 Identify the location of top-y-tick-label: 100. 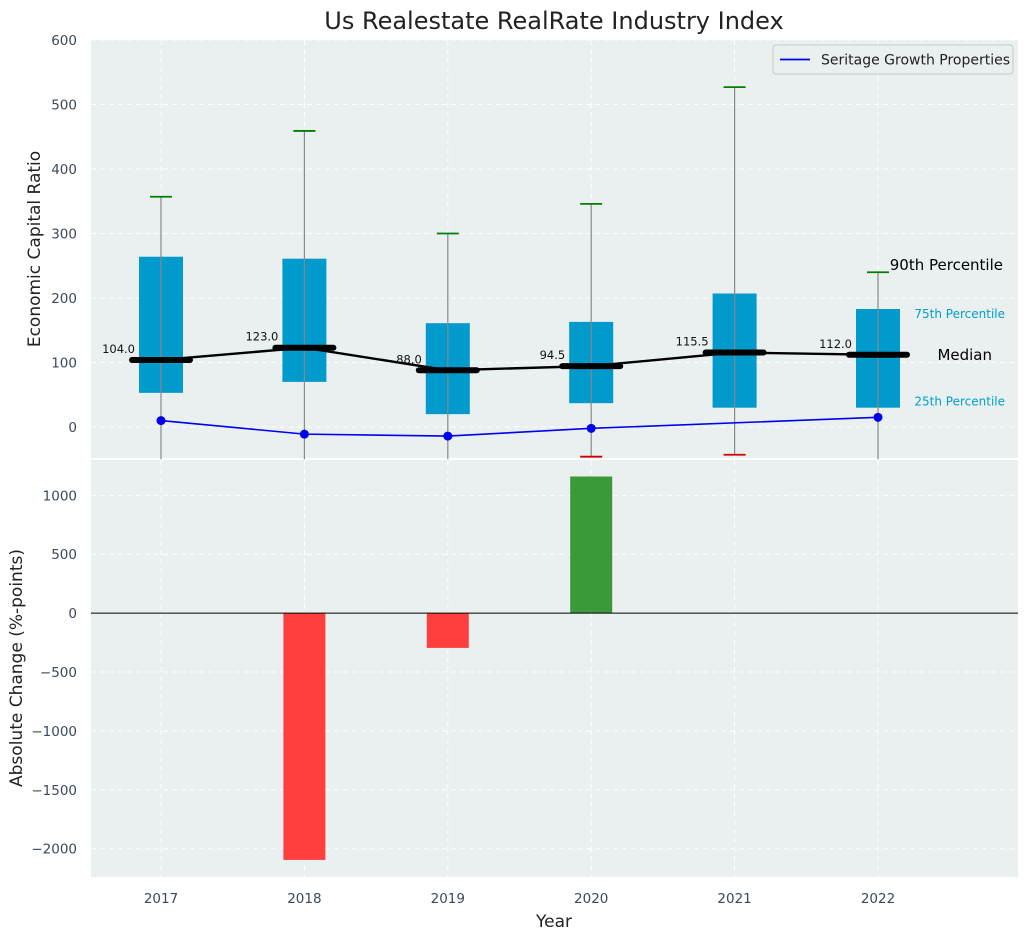
(64, 364).